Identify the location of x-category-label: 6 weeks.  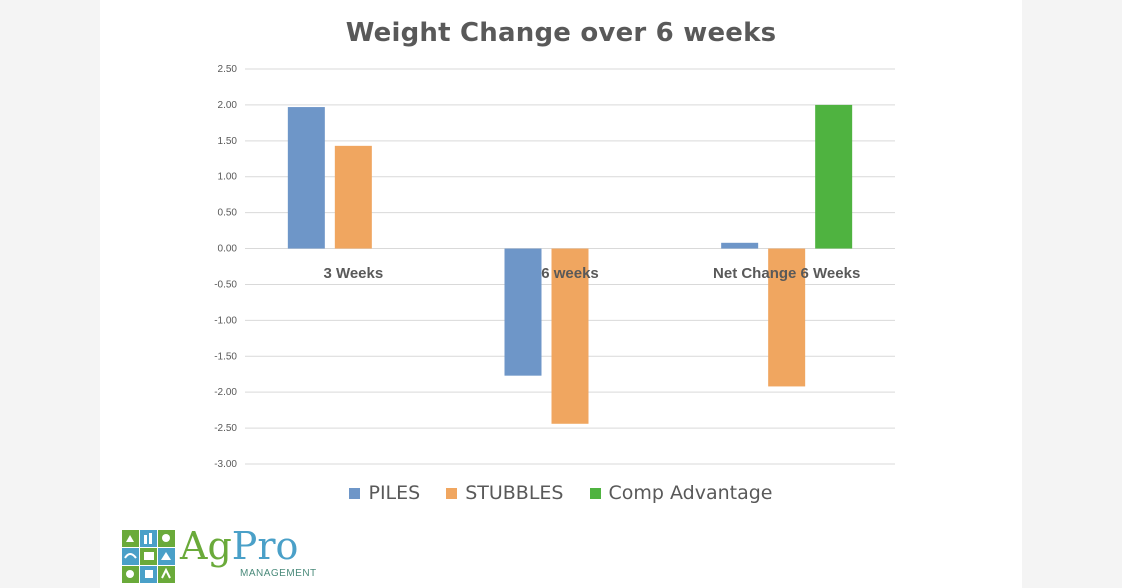
(570, 273).